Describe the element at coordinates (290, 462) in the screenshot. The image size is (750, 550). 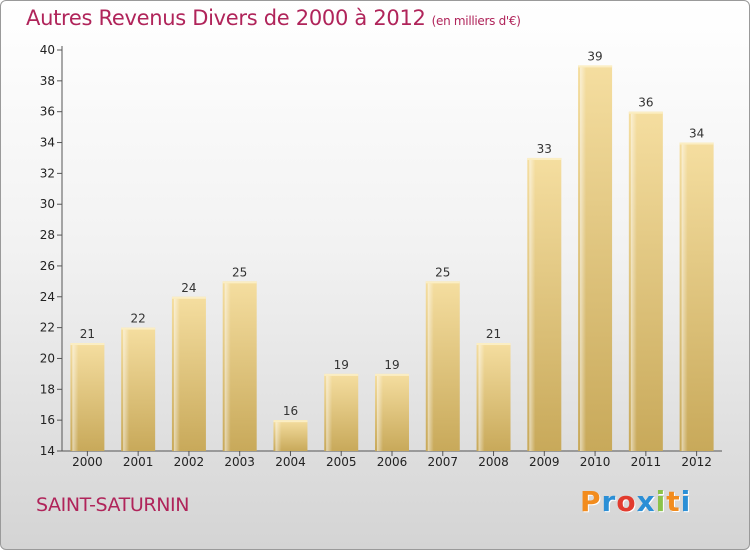
I see `x-tick-label: 2004` at that location.